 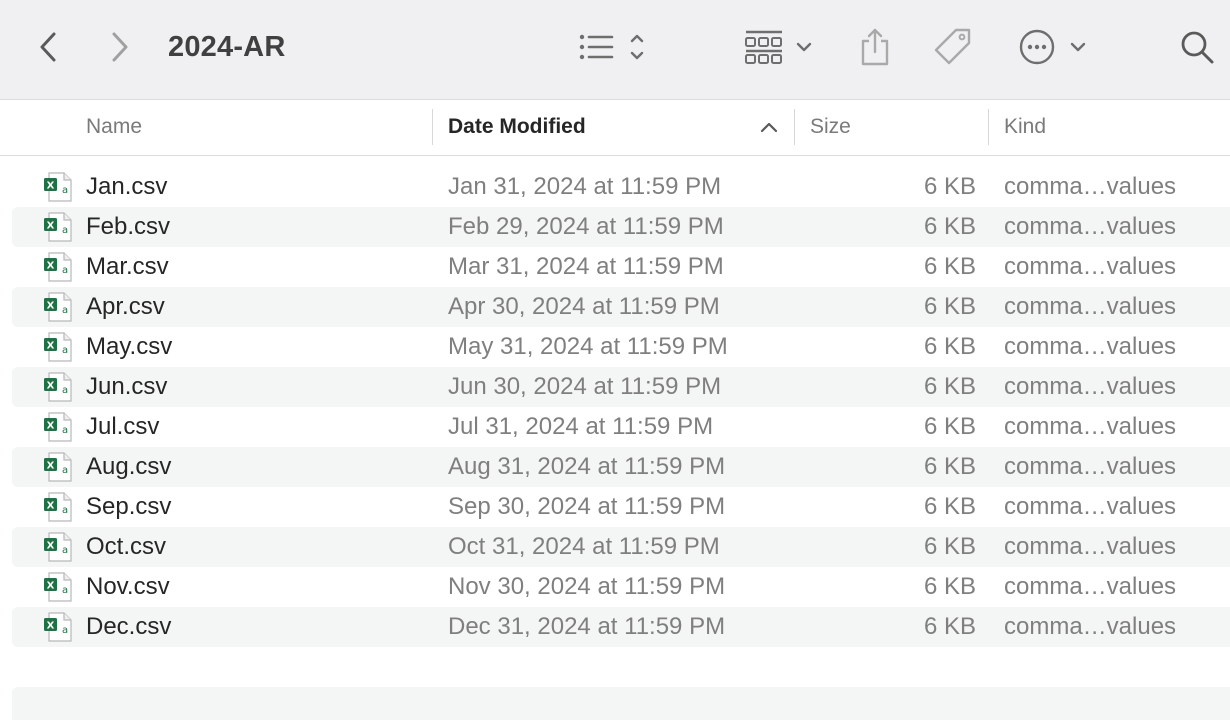 What do you see at coordinates (517, 126) in the screenshot?
I see `column-header-date-modified: Date Modified` at bounding box center [517, 126].